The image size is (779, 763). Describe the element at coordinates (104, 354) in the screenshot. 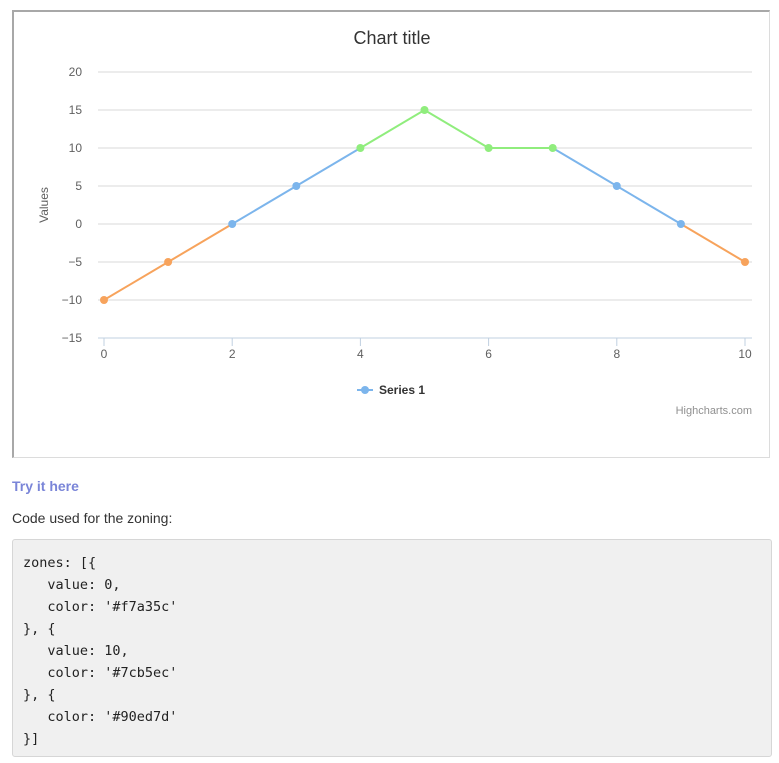

I see `x-tick-label: 0` at that location.